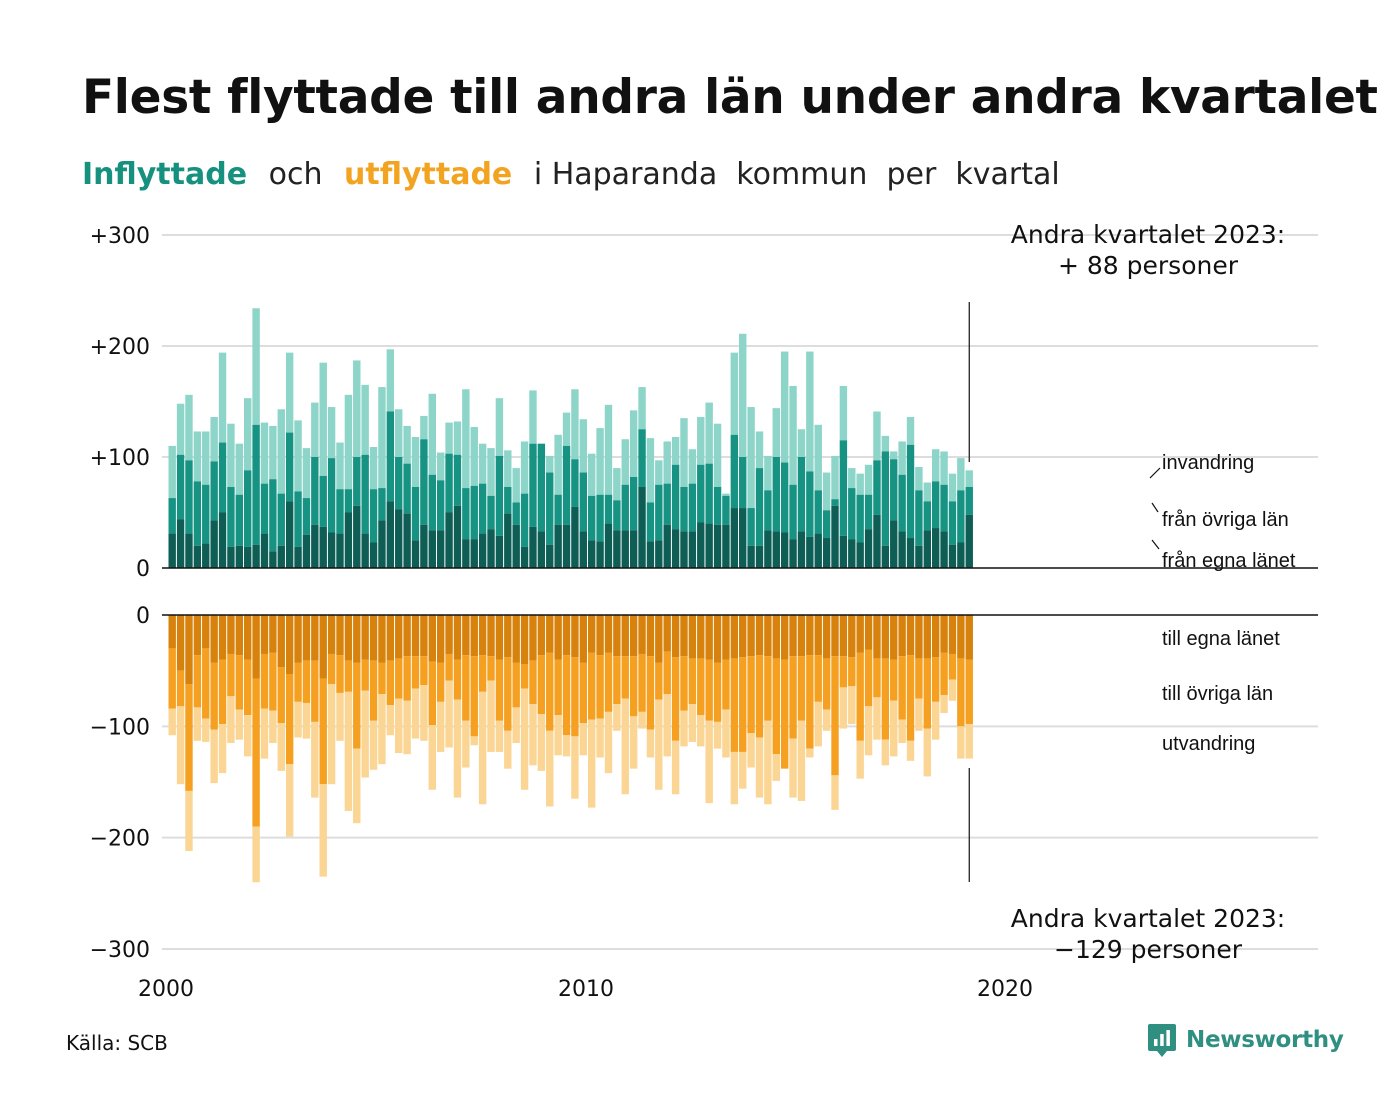 This screenshot has height=1120, width=1400. What do you see at coordinates (1245, 1040) in the screenshot?
I see `brand-logo: Newsworthy` at bounding box center [1245, 1040].